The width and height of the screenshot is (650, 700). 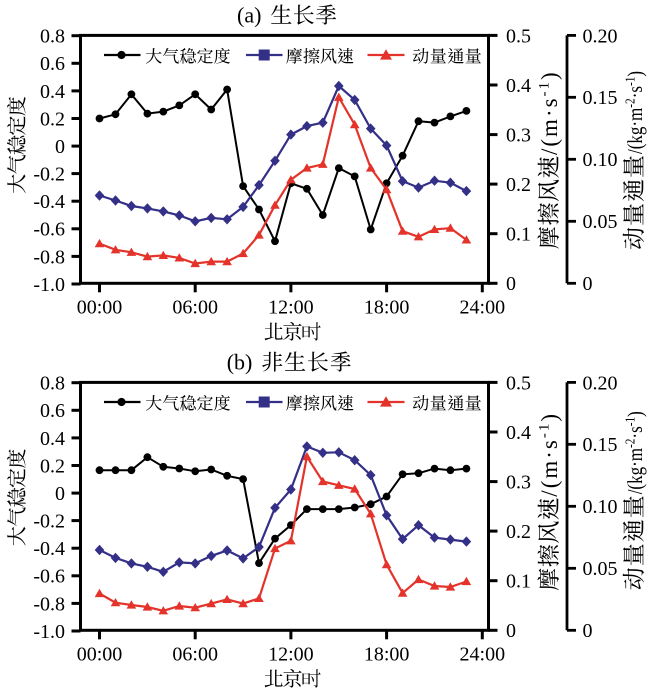 I want to click on svg-text: /(kg·m-2·s-1), so click(x=634, y=452).